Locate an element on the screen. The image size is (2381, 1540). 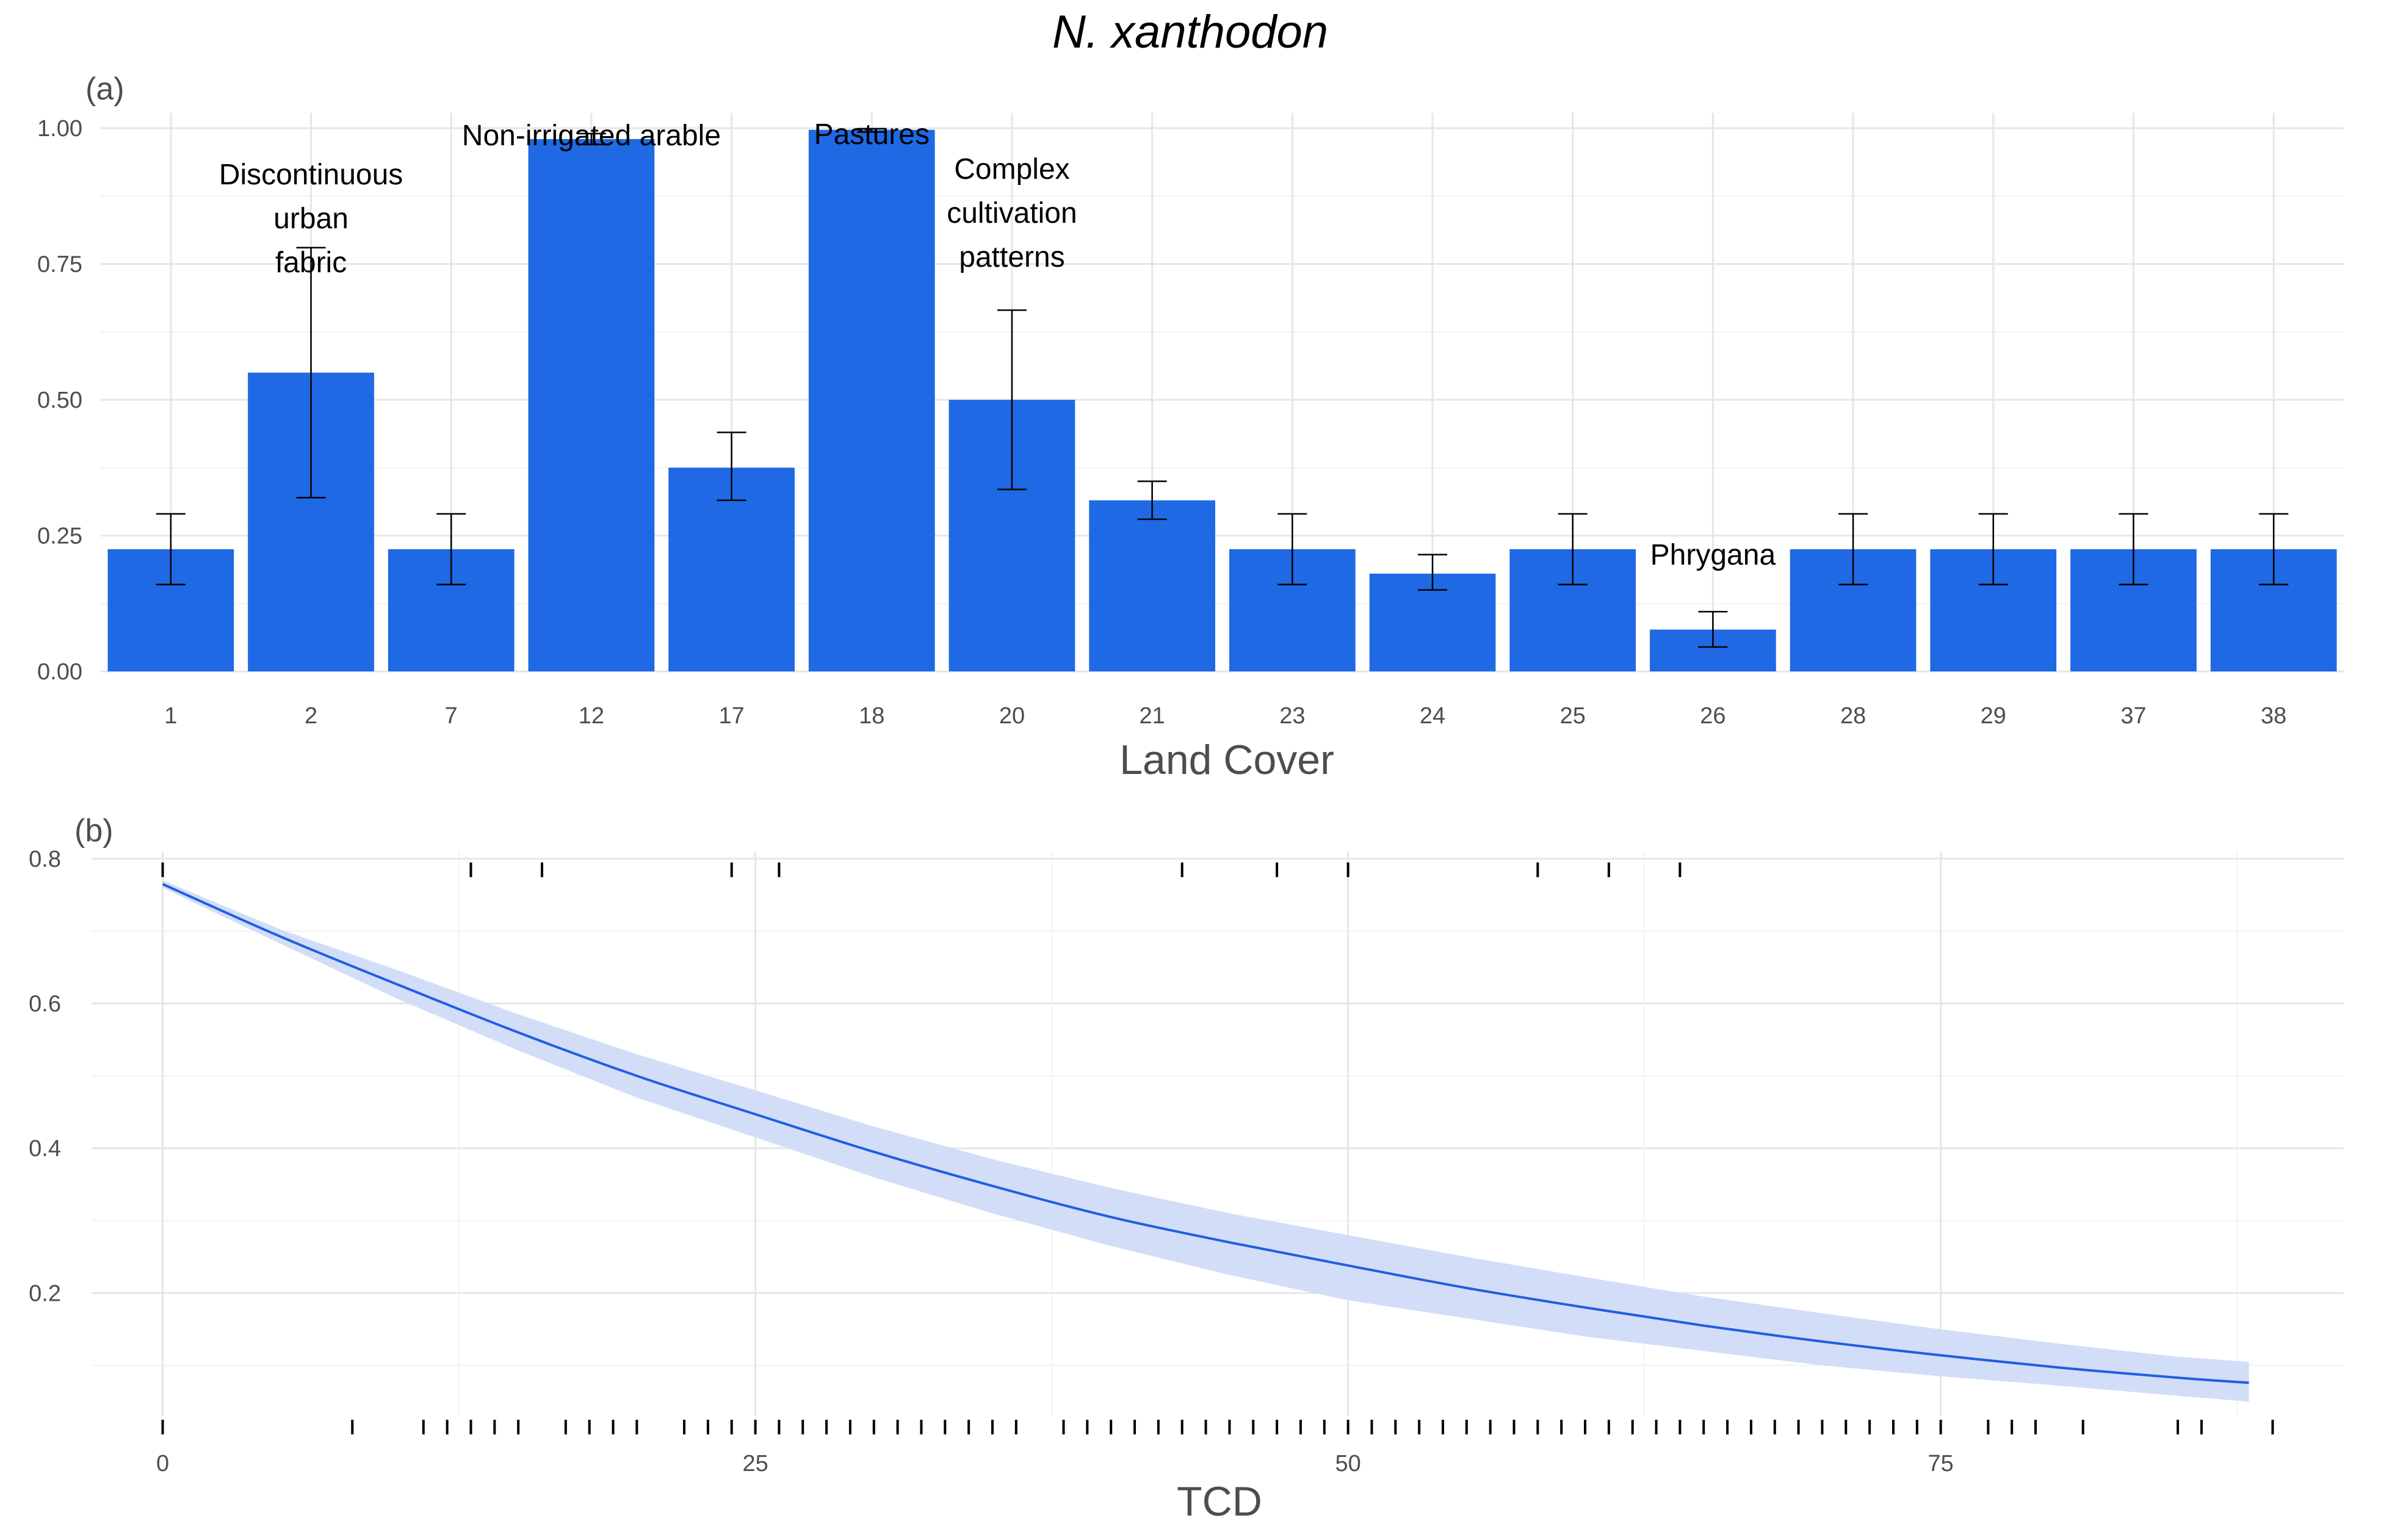
x-tick-label: 50 is located at coordinates (1347, 1464).